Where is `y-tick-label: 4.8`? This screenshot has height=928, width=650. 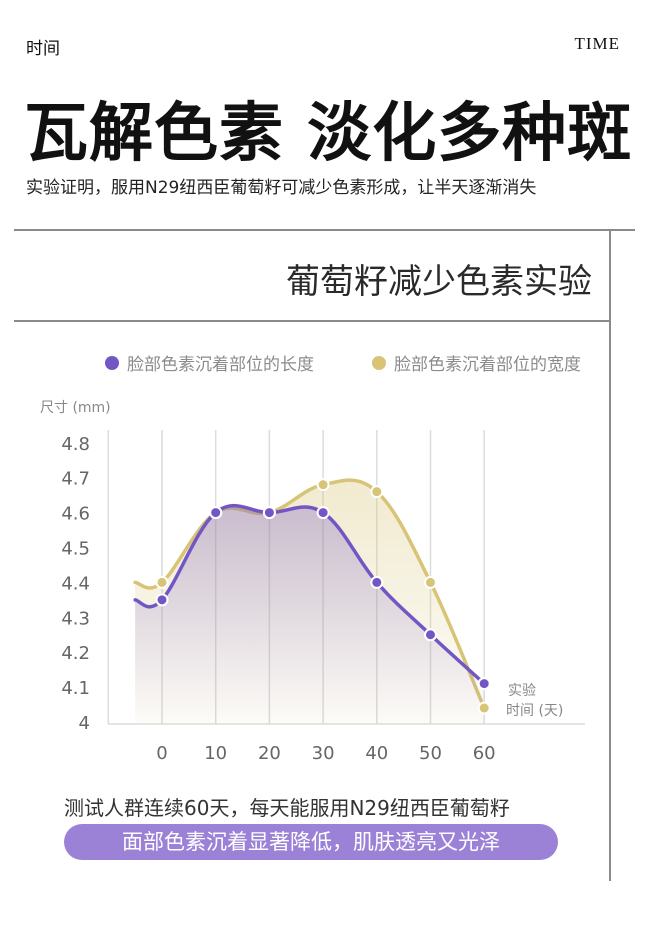 y-tick-label: 4.8 is located at coordinates (75, 444).